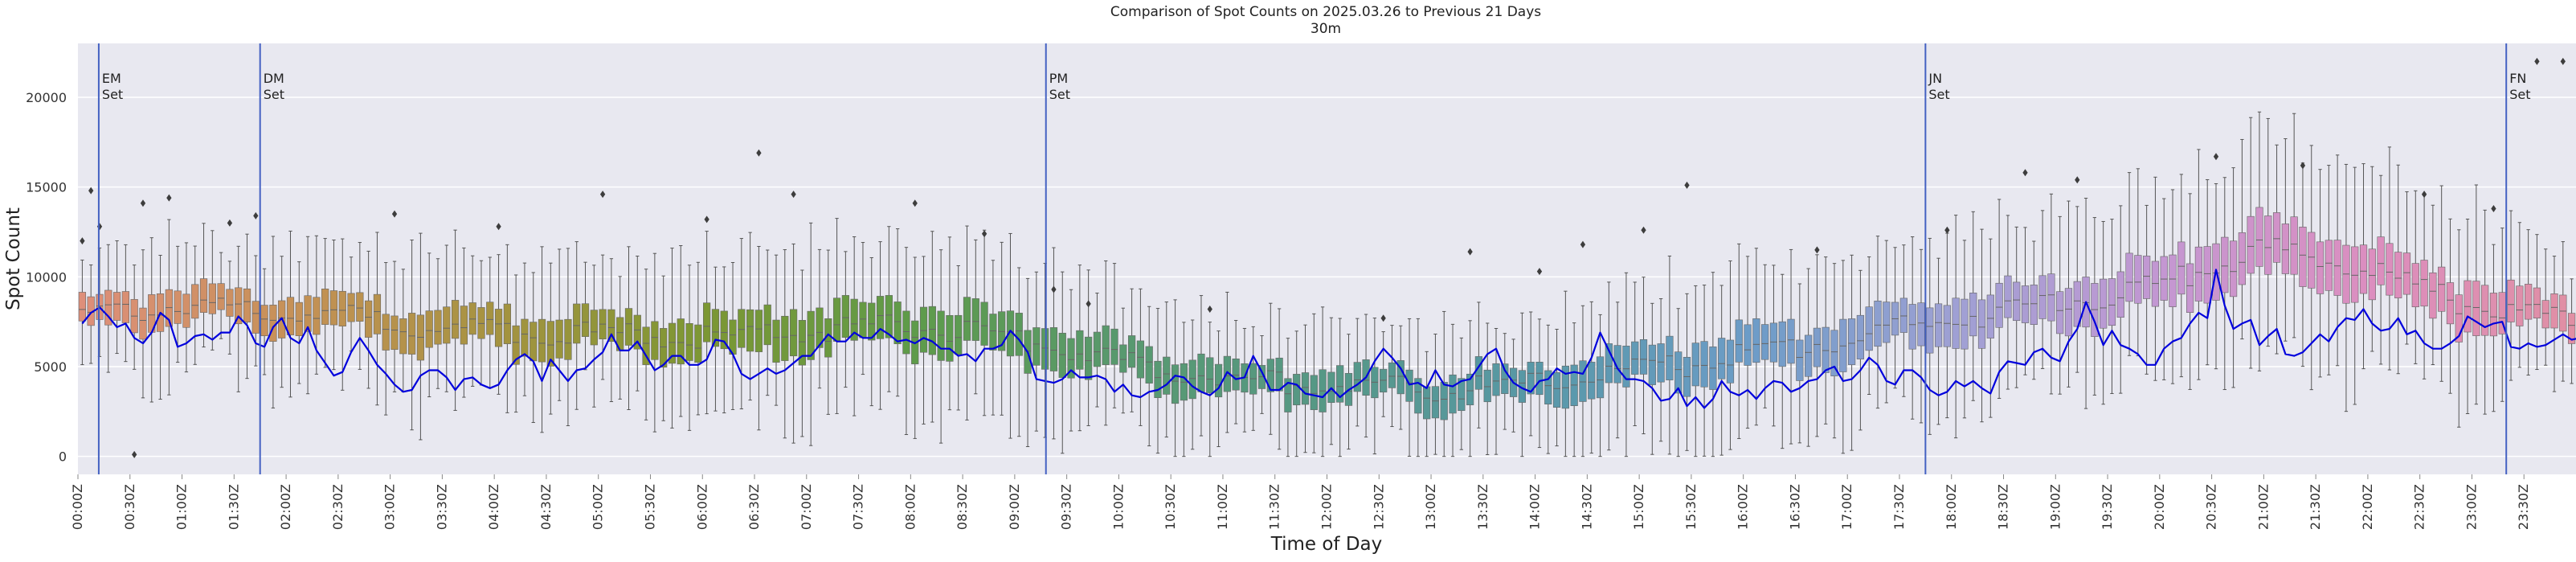 Image resolution: width=2576 pixels, height=562 pixels. Describe the element at coordinates (910, 507) in the screenshot. I see `x-tick-label: 08:00Z` at that location.